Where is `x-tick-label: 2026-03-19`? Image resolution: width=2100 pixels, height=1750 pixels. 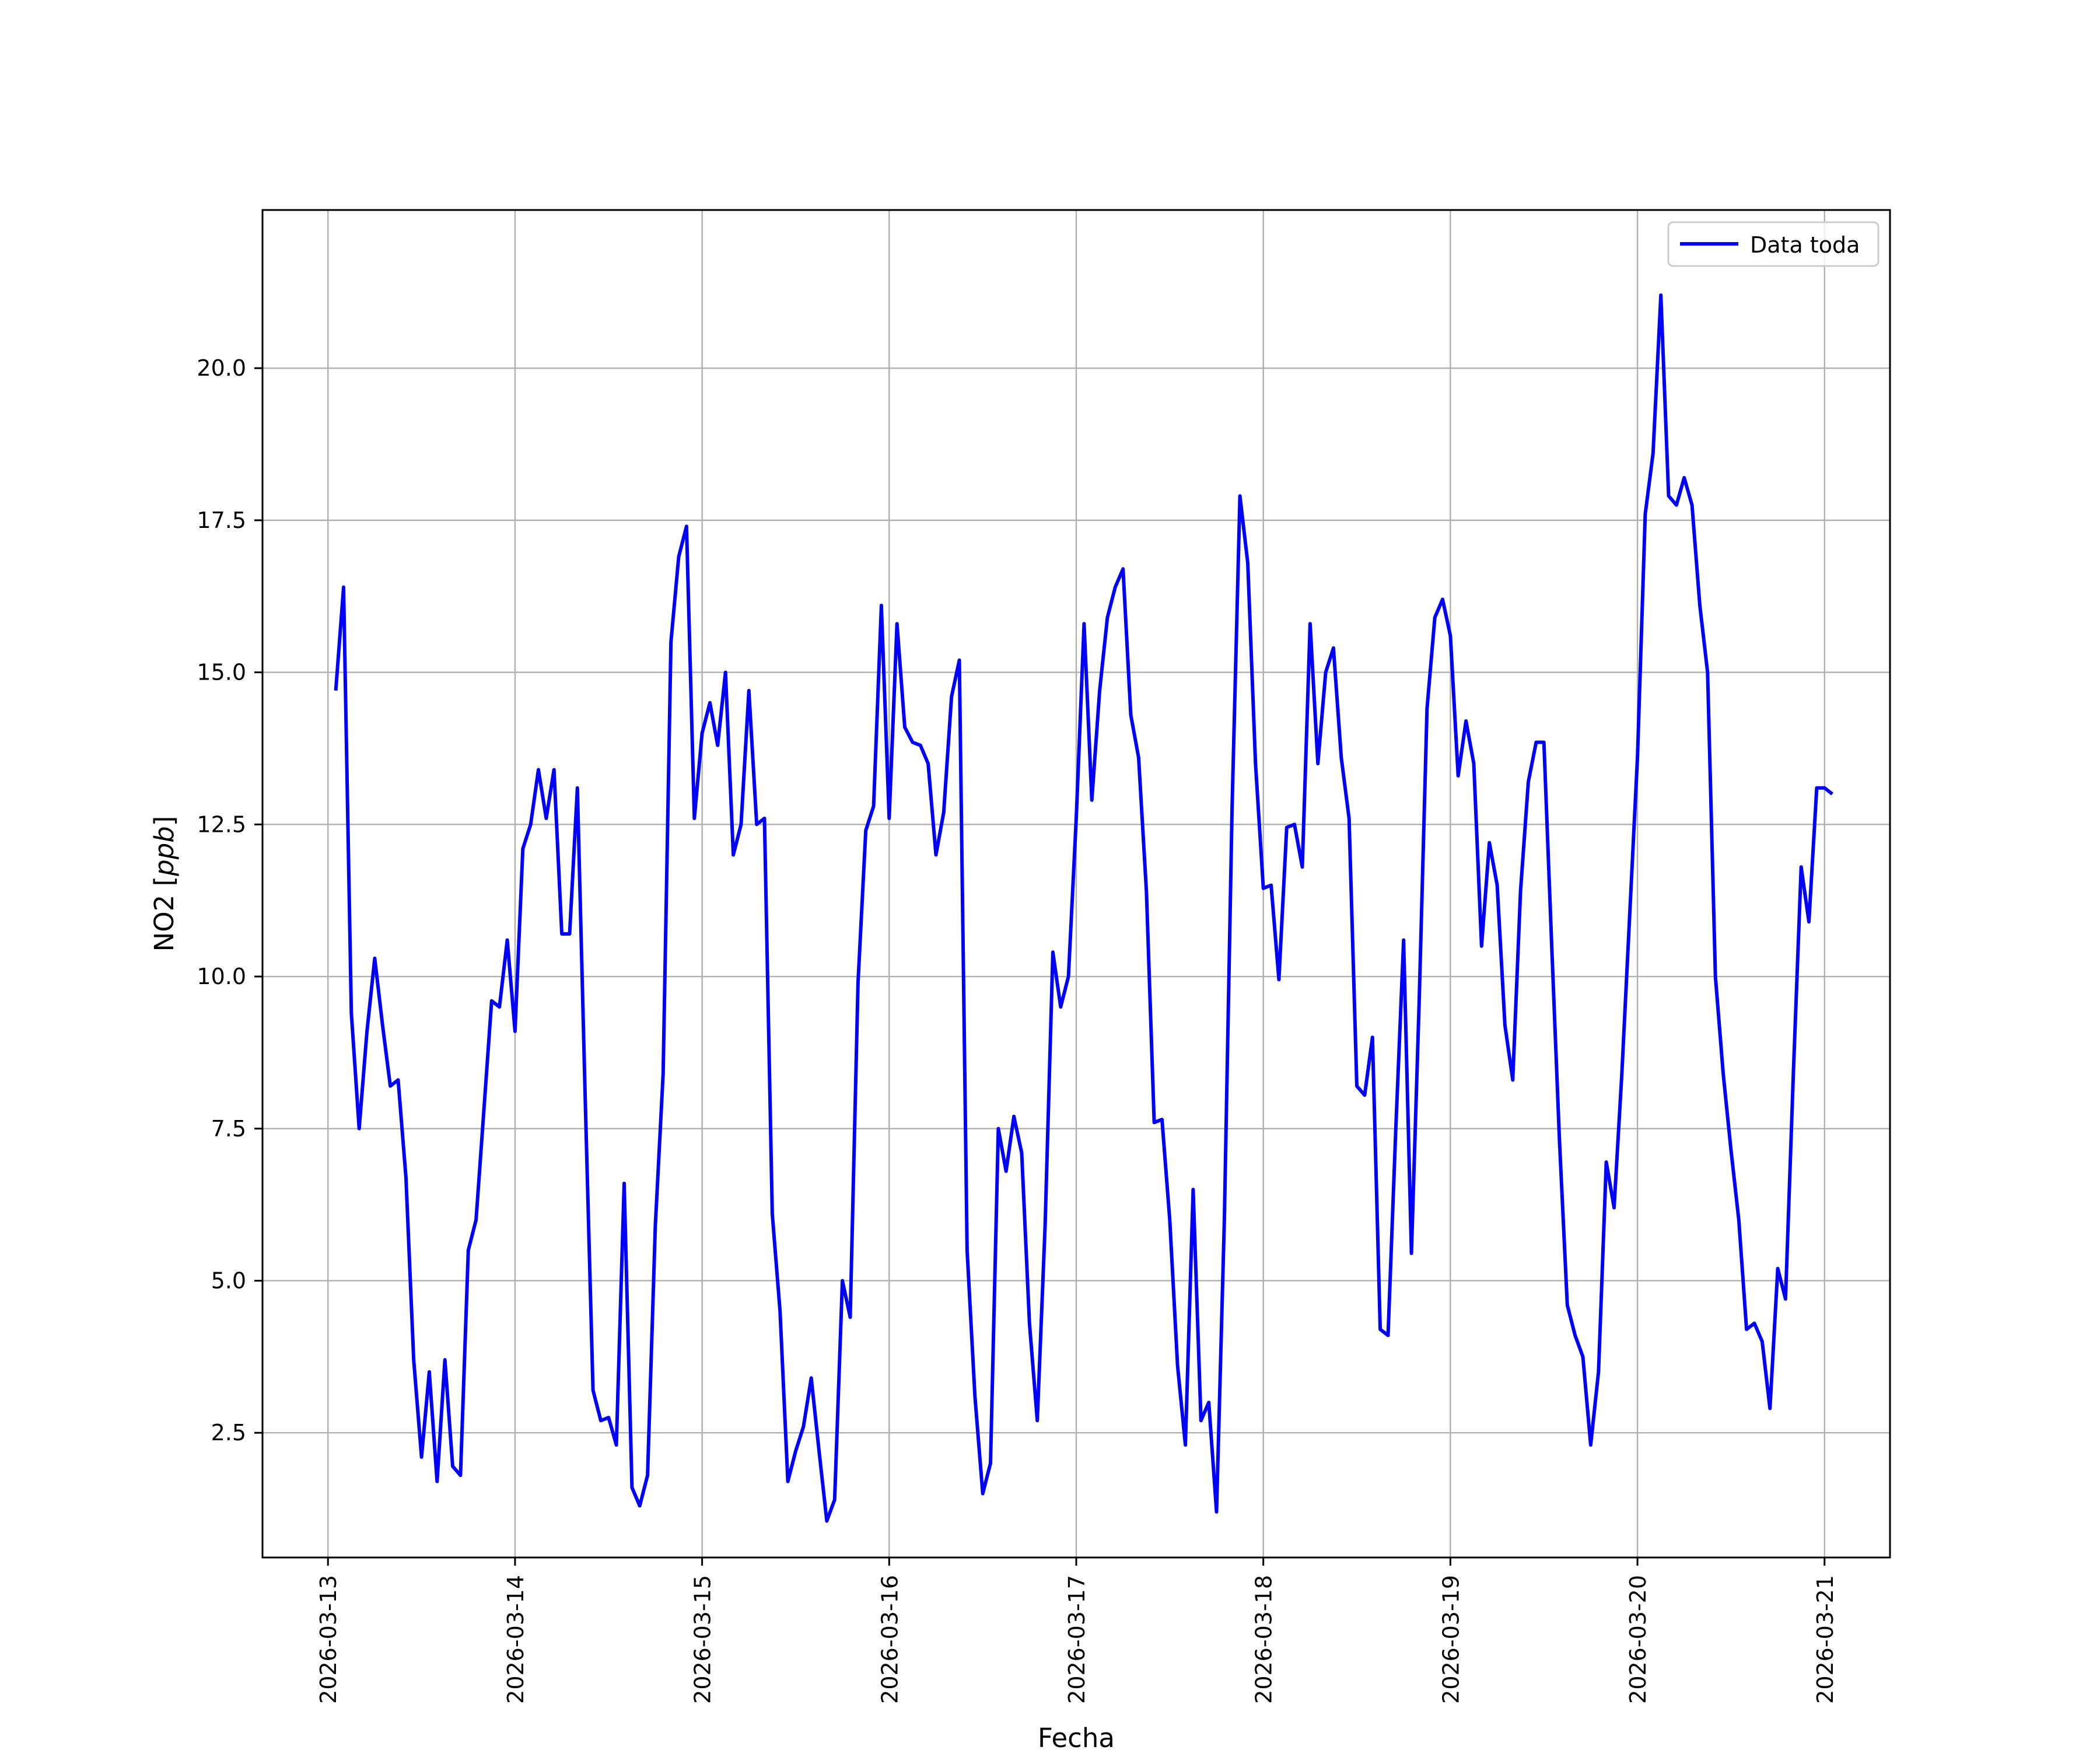 x-tick-label: 2026-03-19 is located at coordinates (1451, 1639).